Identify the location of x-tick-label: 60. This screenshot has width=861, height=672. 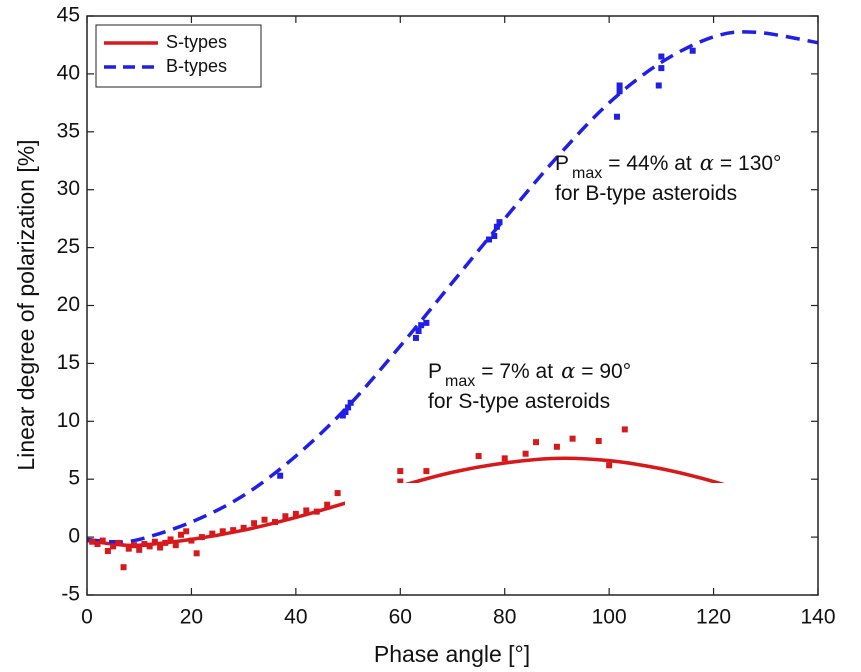
(400, 617).